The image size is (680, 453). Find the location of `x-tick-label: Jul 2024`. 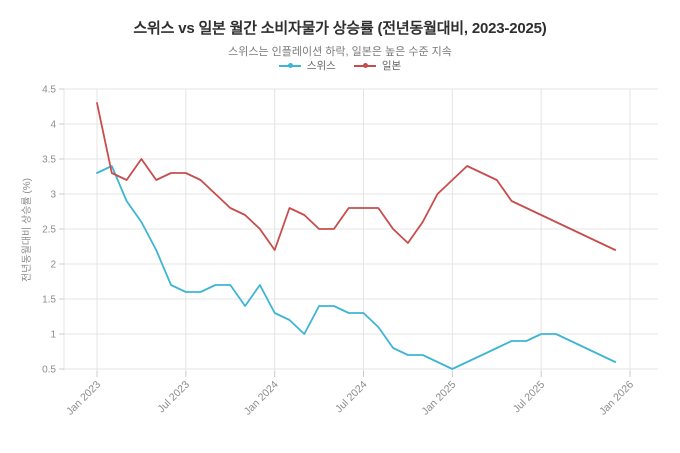

x-tick-label: Jul 2024 is located at coordinates (351, 397).